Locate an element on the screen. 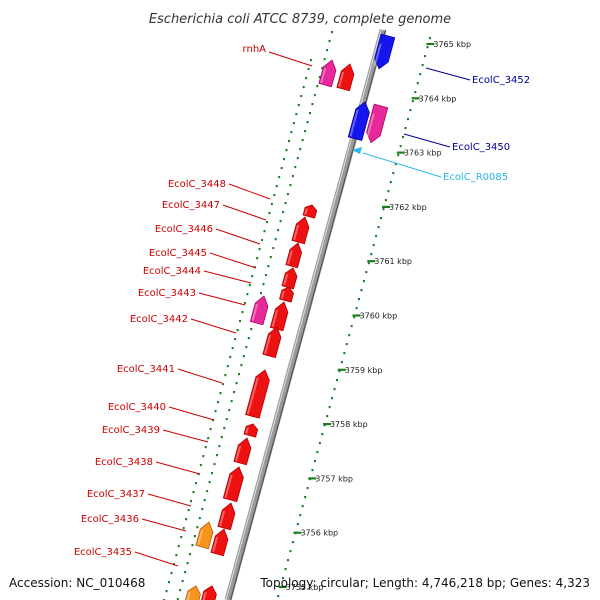 The height and width of the screenshot is (600, 600). gene-label-right: EcolC_3452 is located at coordinates (501, 80).